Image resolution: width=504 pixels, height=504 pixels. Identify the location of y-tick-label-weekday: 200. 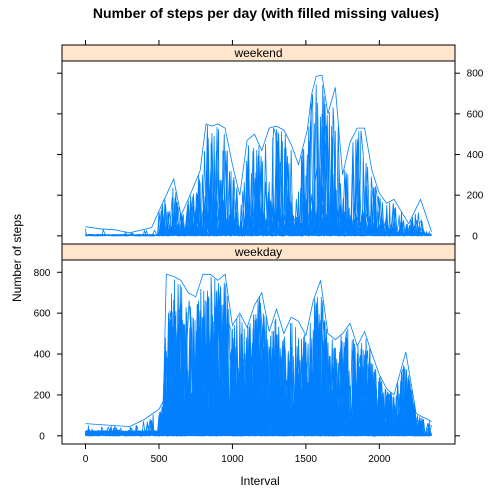
(42, 395).